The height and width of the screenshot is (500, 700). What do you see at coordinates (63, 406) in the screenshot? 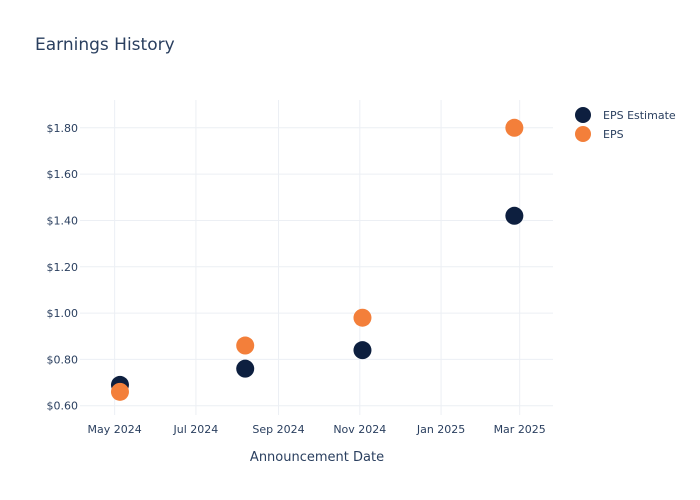
I see `y-tick-label: $0.60` at bounding box center [63, 406].